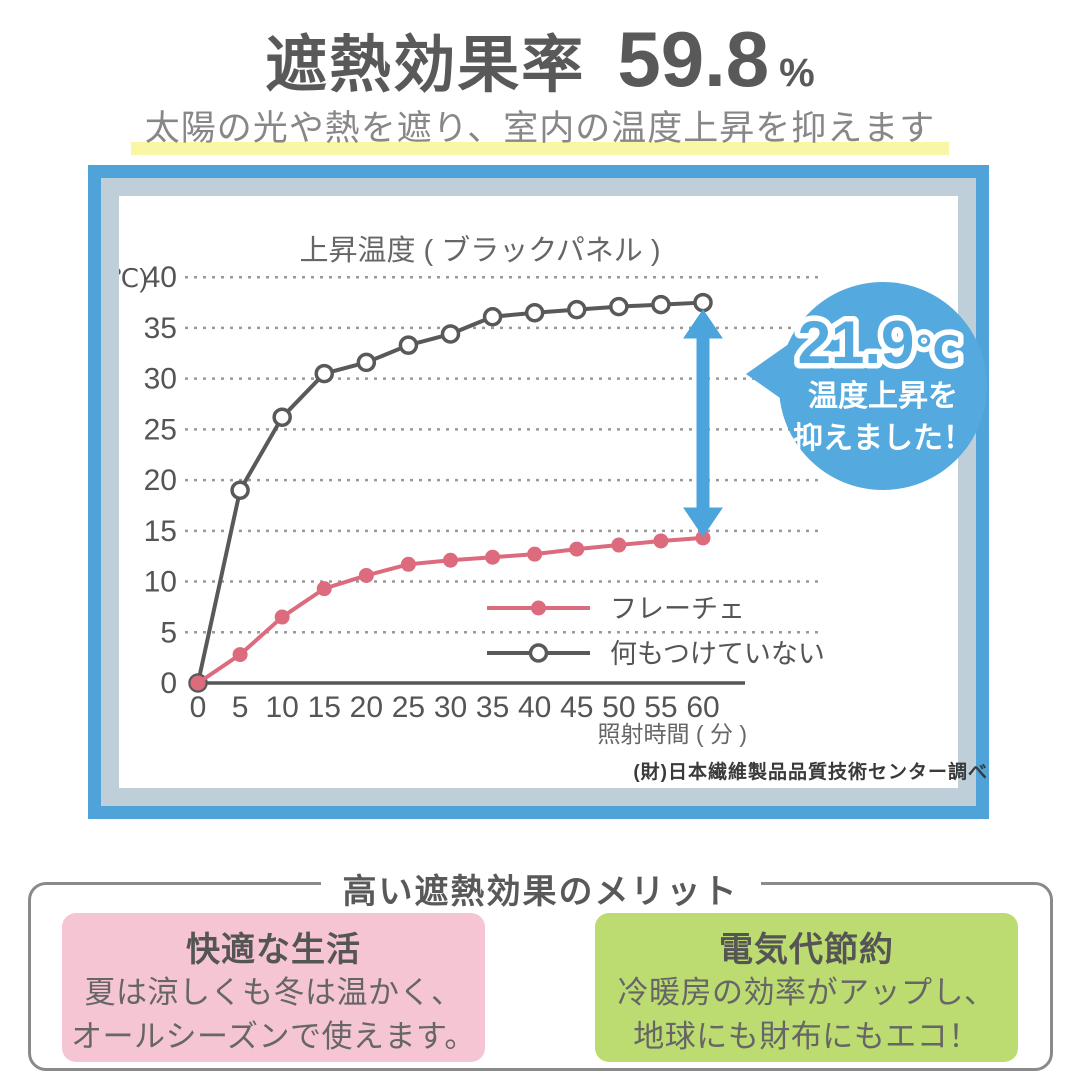 The width and height of the screenshot is (1080, 1080). I want to click on y-tick-label: 25, so click(160, 429).